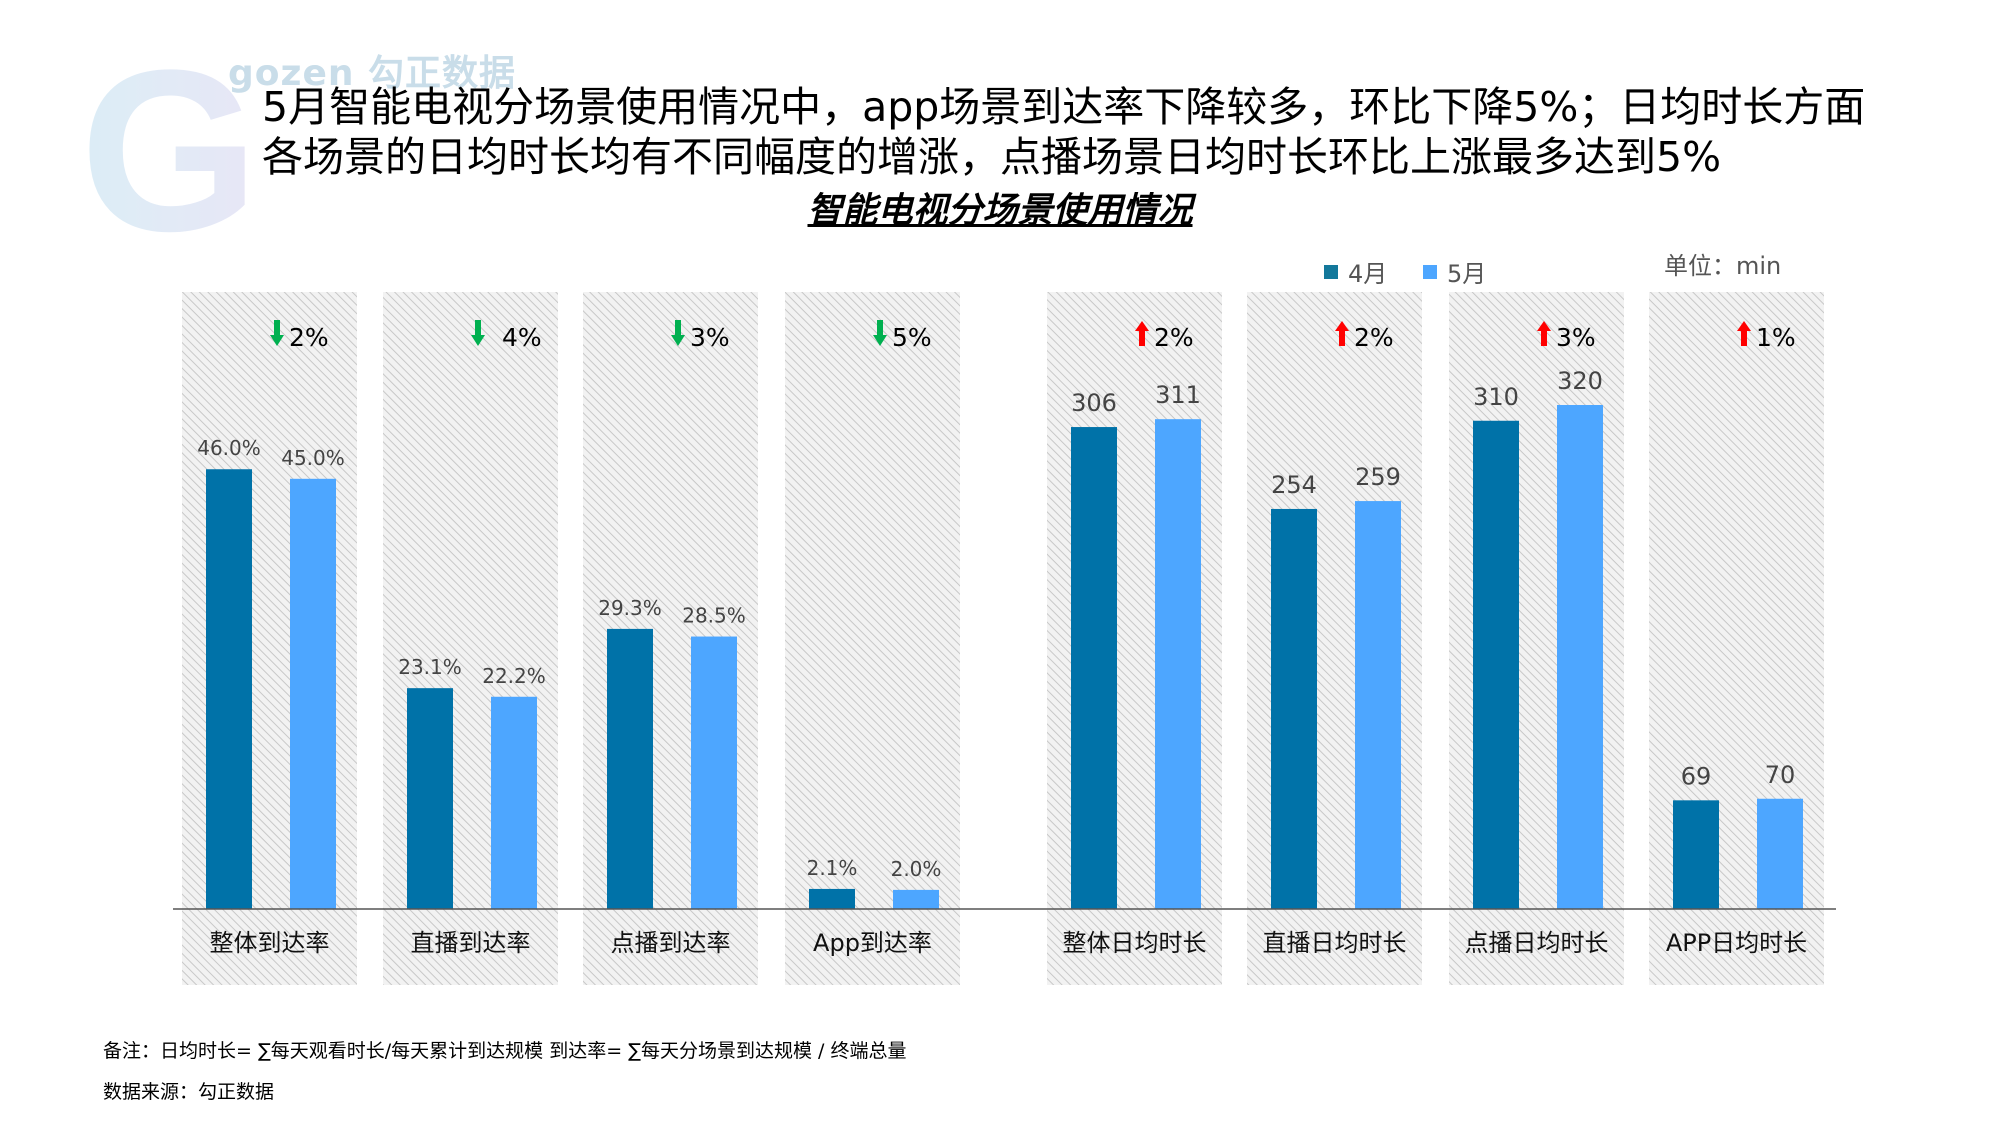  Describe the element at coordinates (872, 638) in the screenshot. I see `category-panel` at that location.